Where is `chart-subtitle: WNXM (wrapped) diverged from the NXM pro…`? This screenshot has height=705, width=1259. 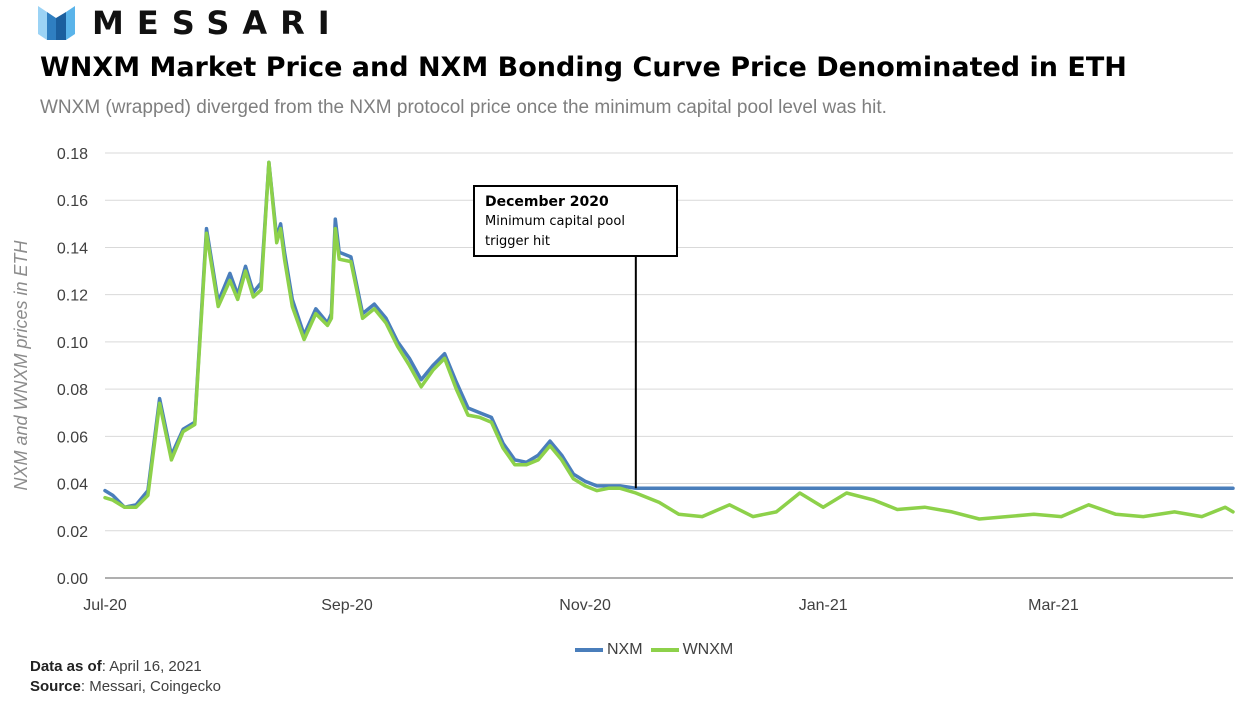
chart-subtitle: WNXM (wrapped) diverged from the NXM pro… is located at coordinates (463, 107).